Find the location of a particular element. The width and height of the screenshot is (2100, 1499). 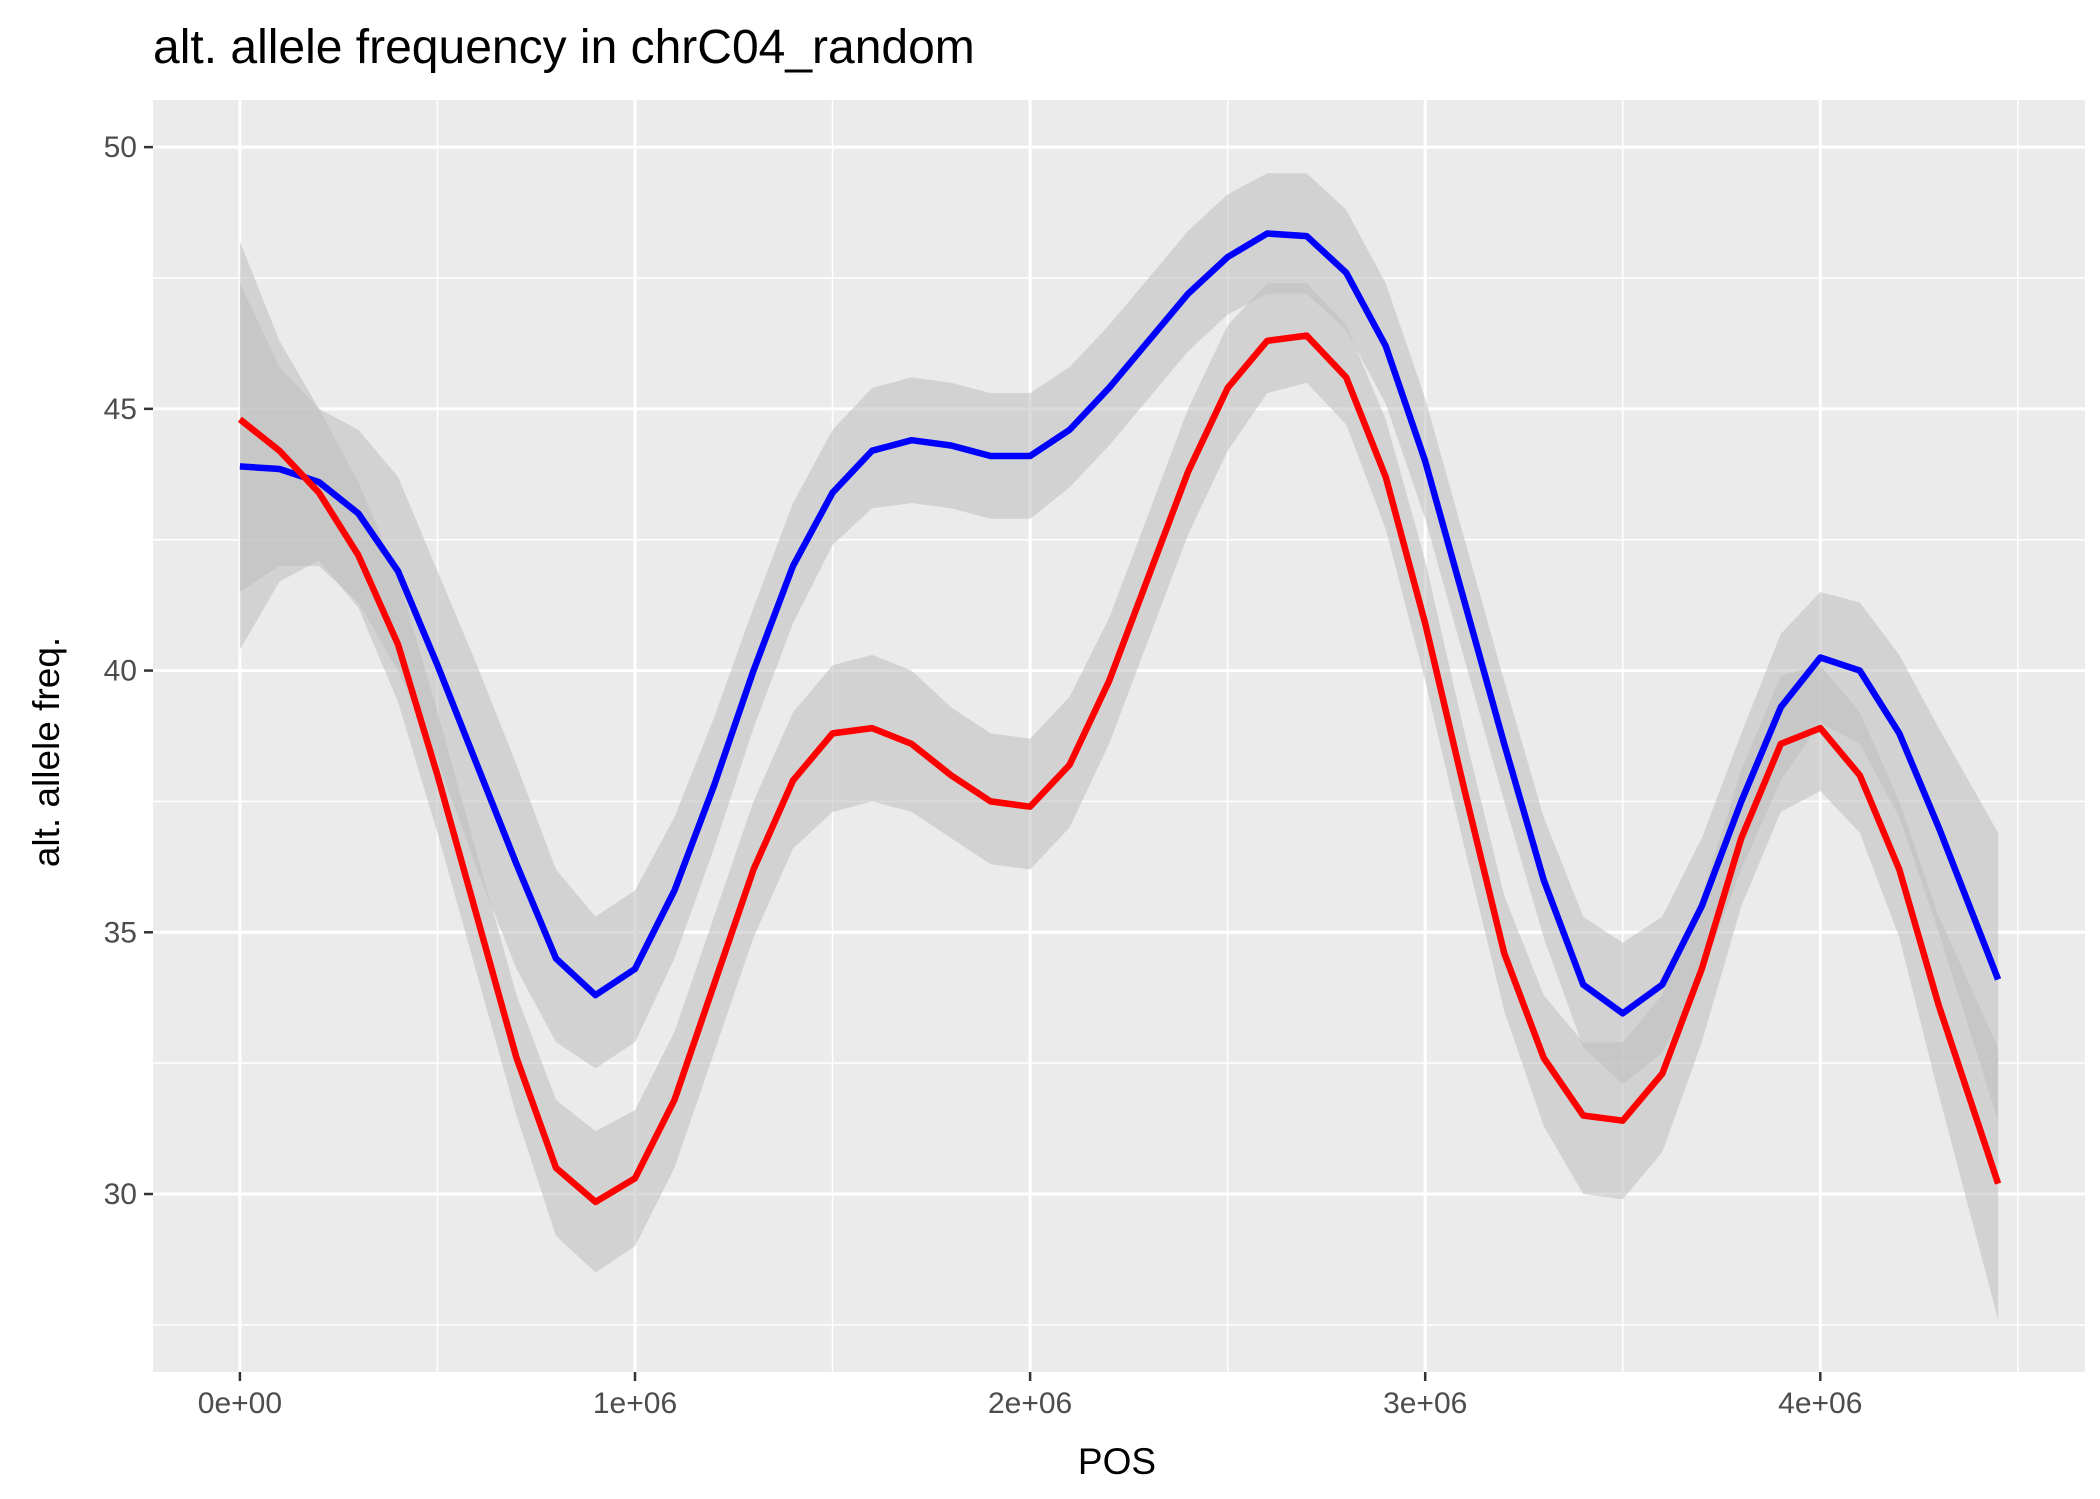

x-tick-label: 2e+06 is located at coordinates (1030, 1403).